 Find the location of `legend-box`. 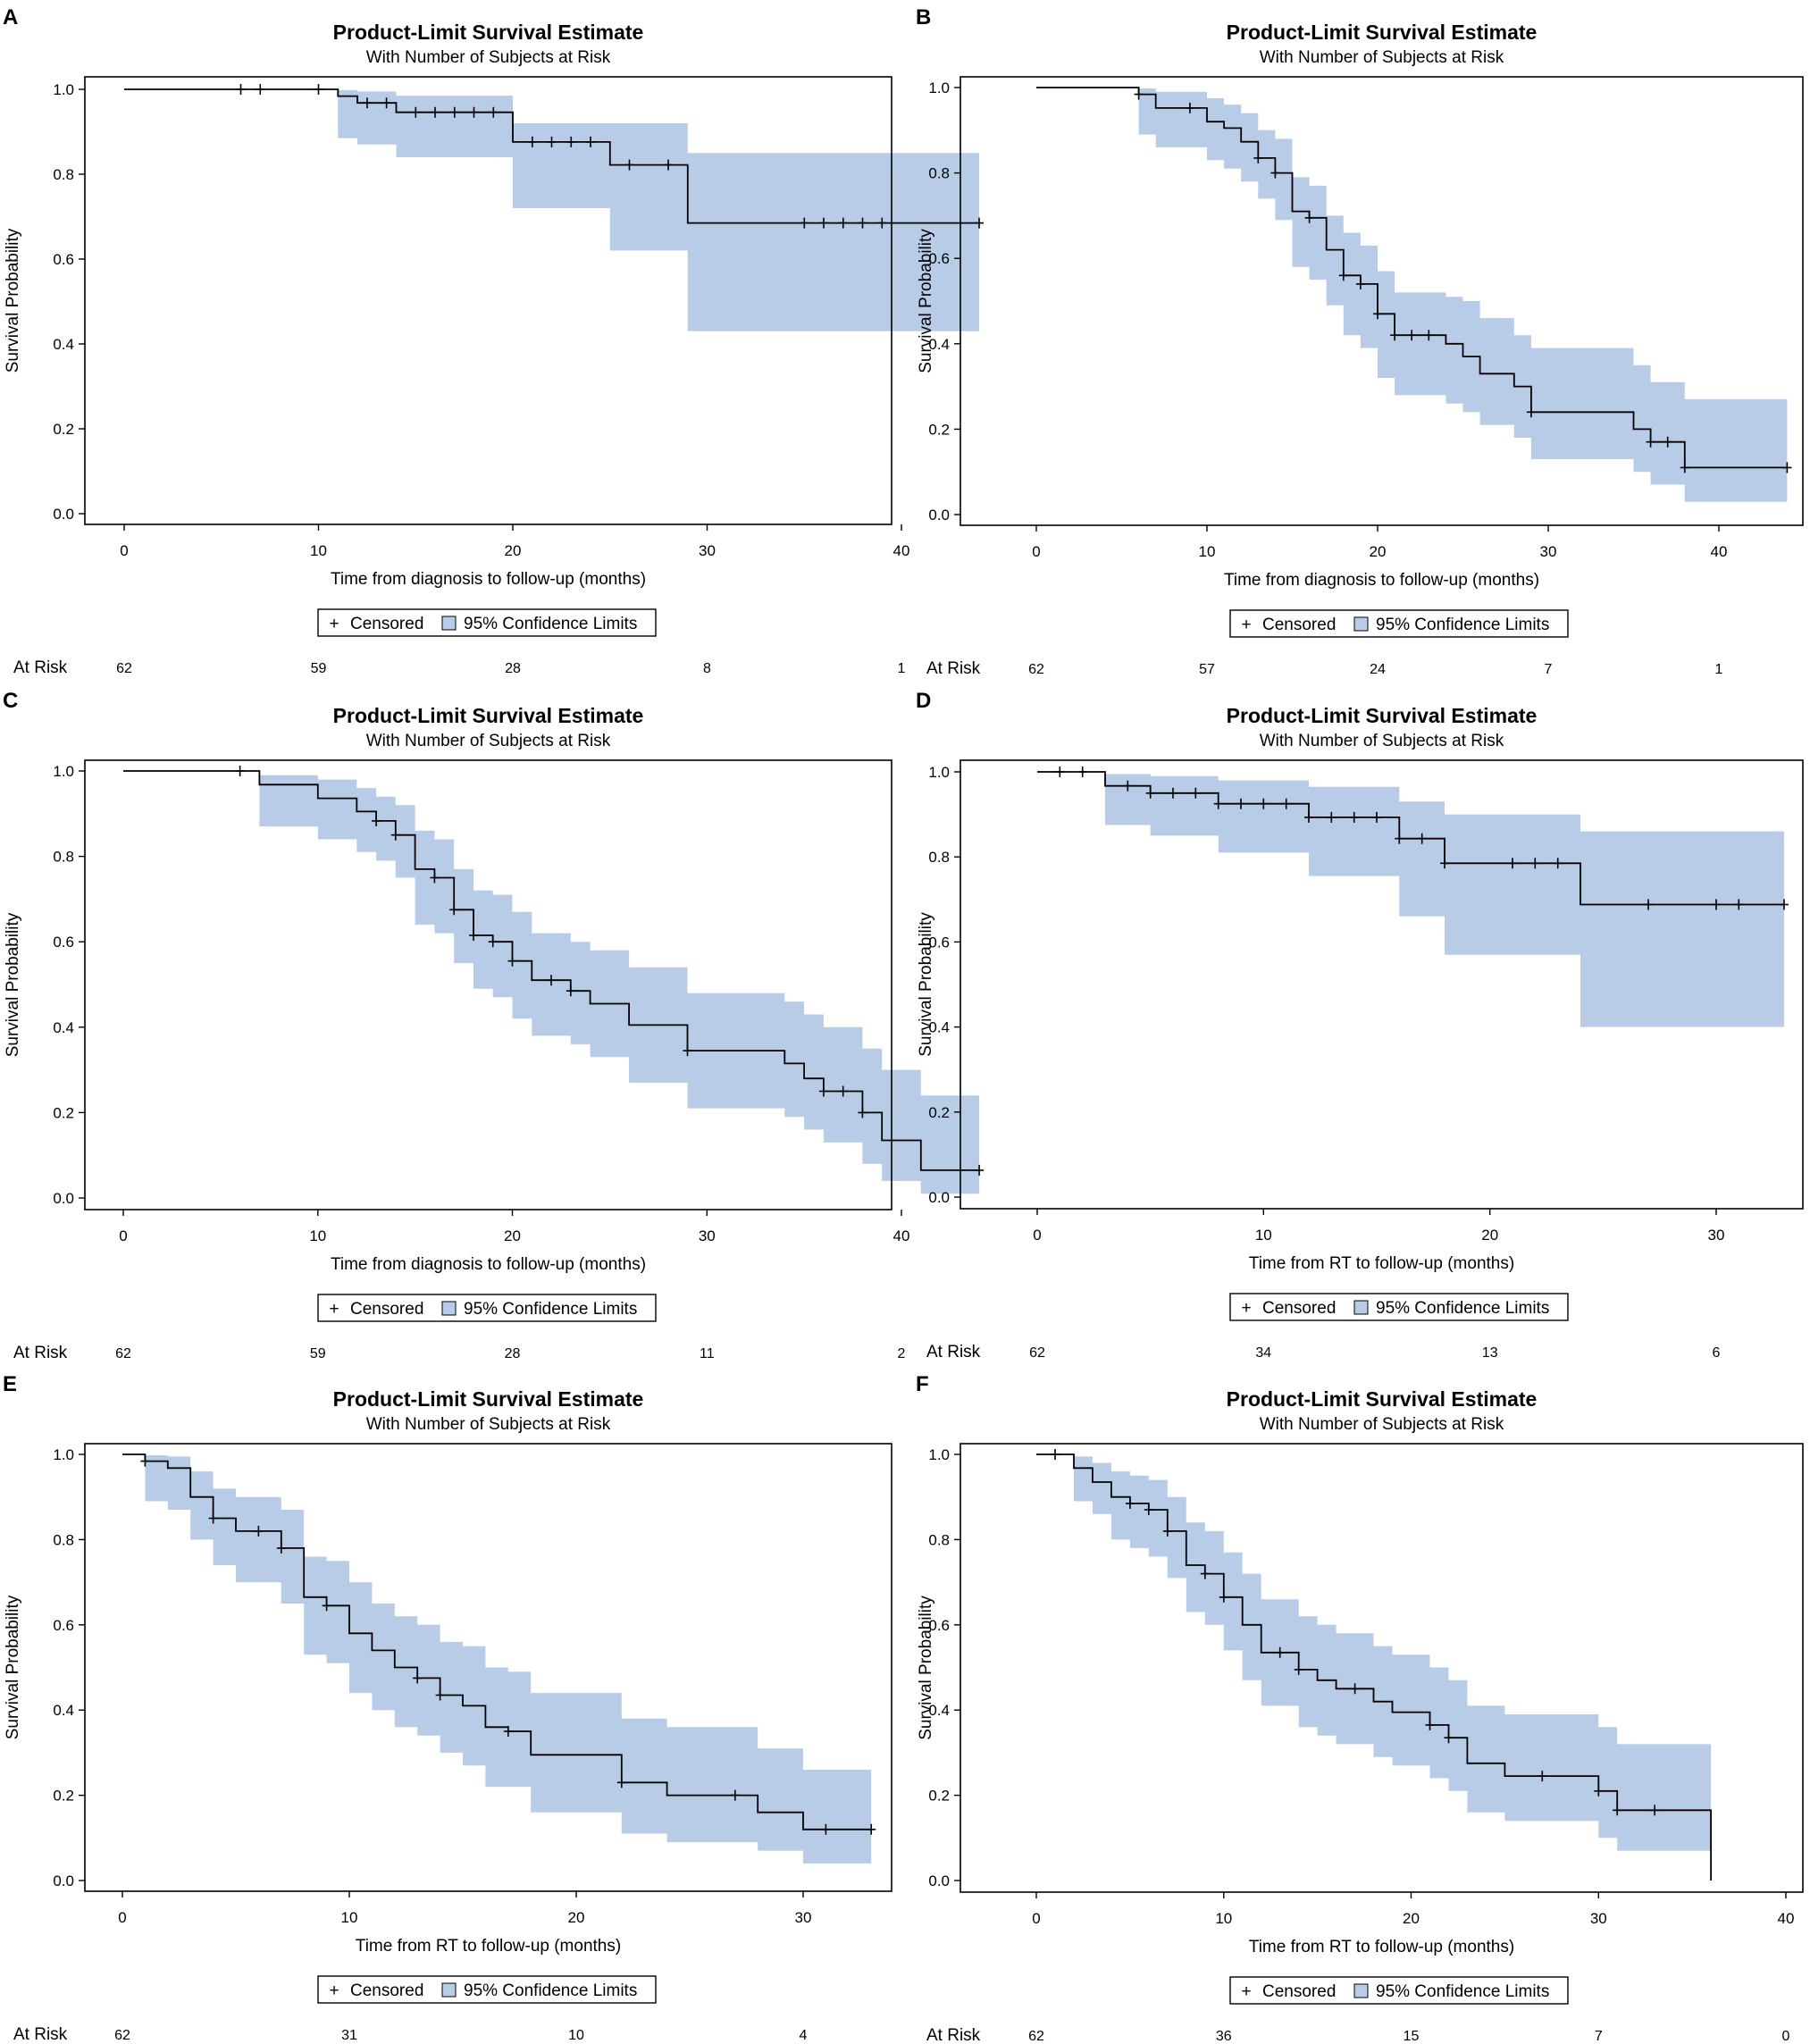

legend-box is located at coordinates (1399, 1307).